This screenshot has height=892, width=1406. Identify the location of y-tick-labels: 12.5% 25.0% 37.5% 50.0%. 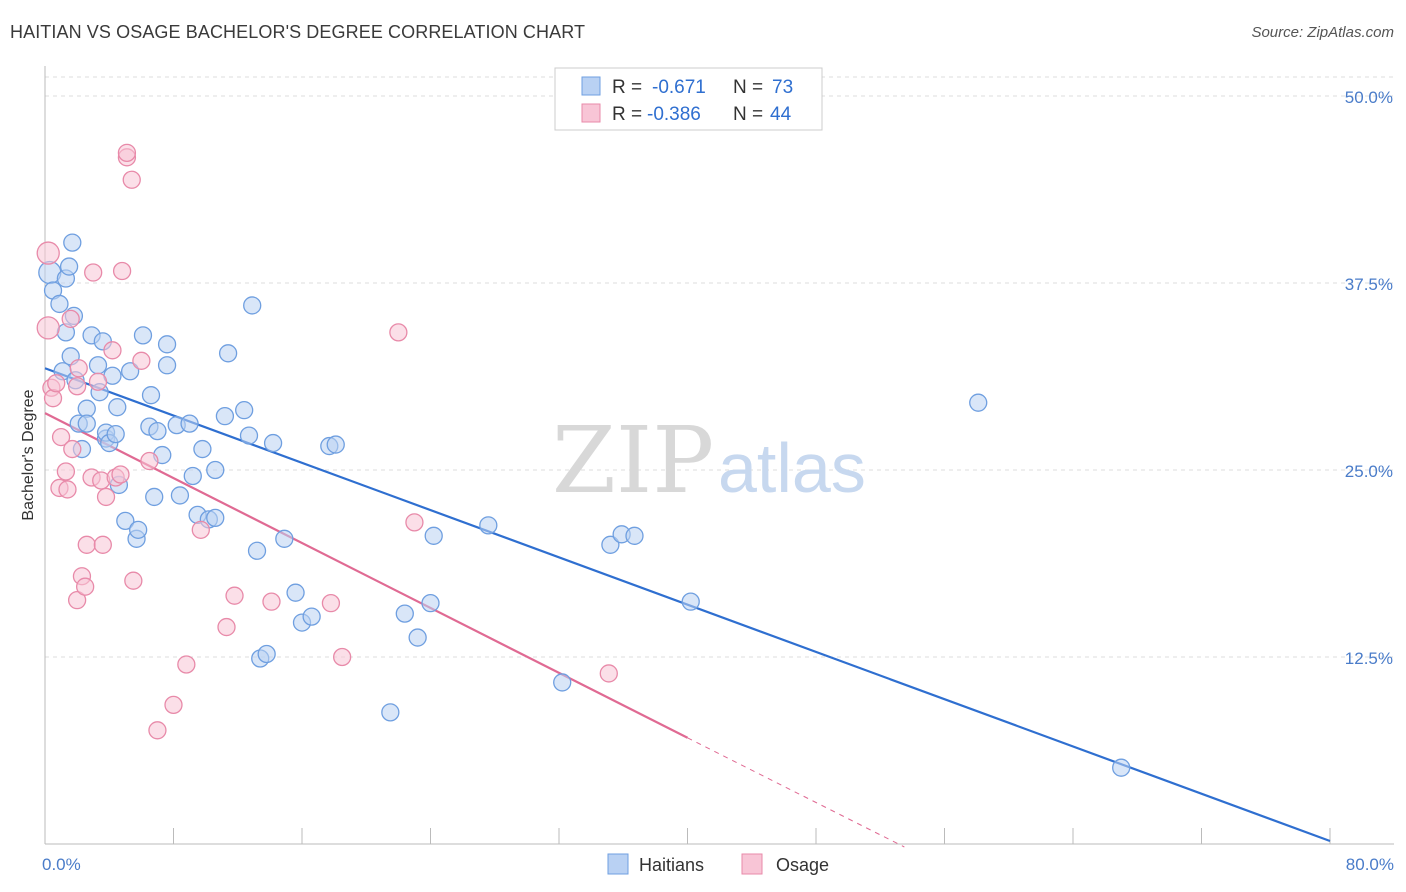
(1369, 378).